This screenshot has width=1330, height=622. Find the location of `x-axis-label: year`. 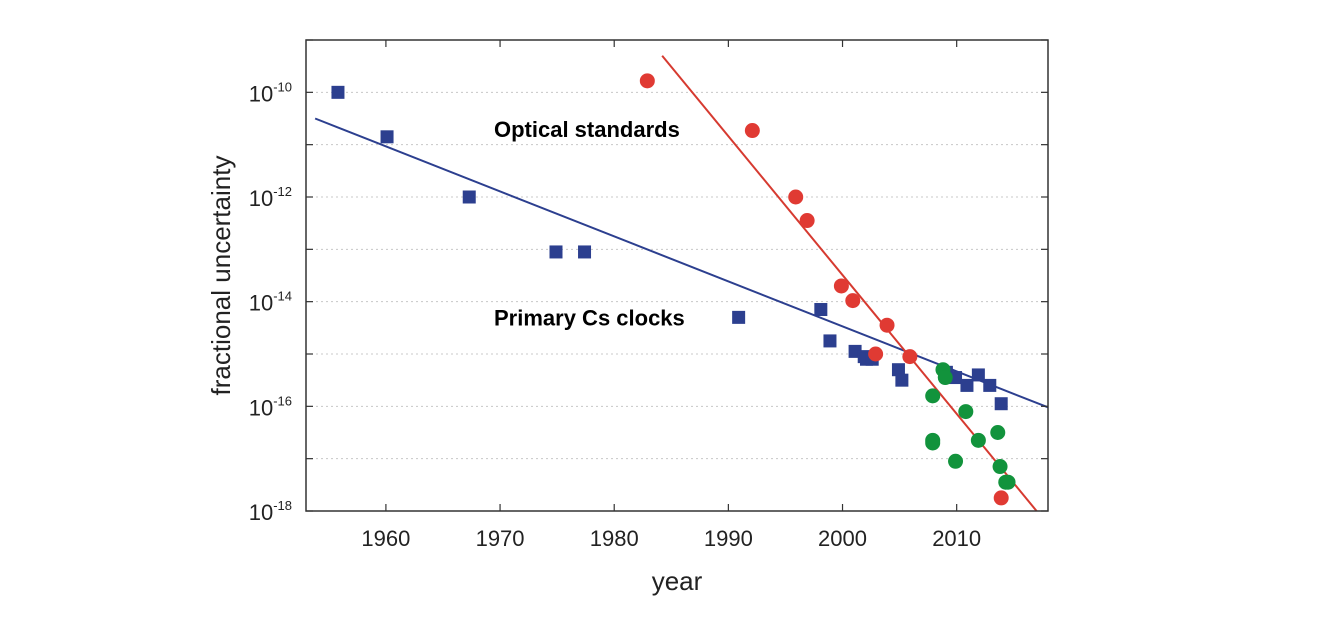

x-axis-label: year is located at coordinates (677, 581).